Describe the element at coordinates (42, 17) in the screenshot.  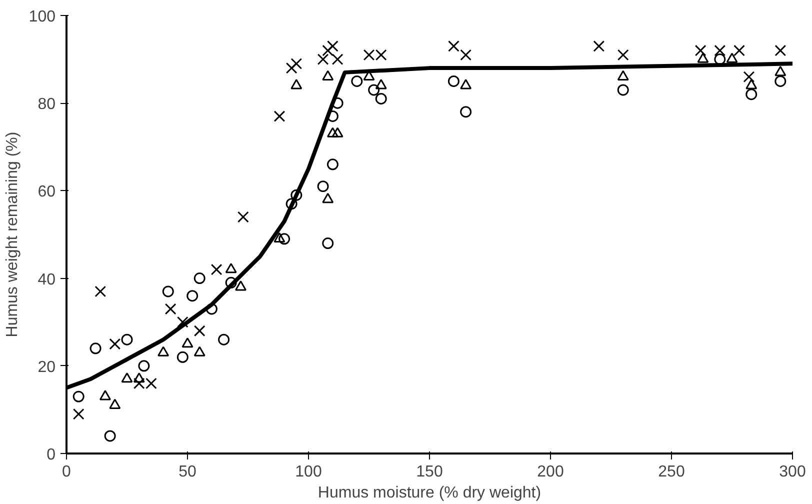
I see `y-tick-label: 100` at that location.